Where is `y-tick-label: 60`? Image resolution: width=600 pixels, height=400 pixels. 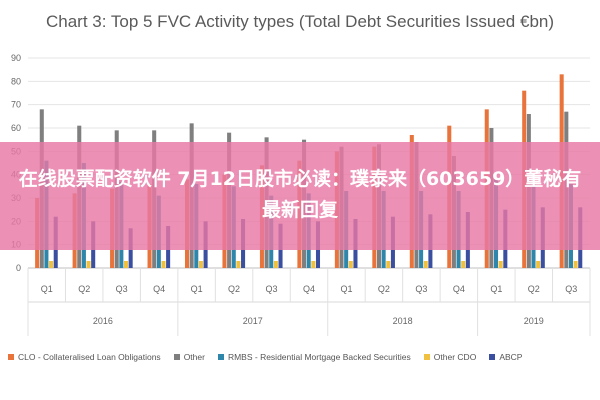 y-tick-label: 60 is located at coordinates (16, 128).